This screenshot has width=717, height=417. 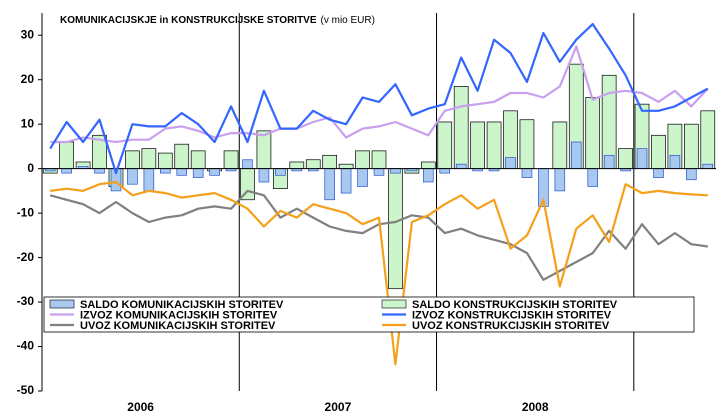 I want to click on y-tick-label: -20, so click(x=26, y=257).